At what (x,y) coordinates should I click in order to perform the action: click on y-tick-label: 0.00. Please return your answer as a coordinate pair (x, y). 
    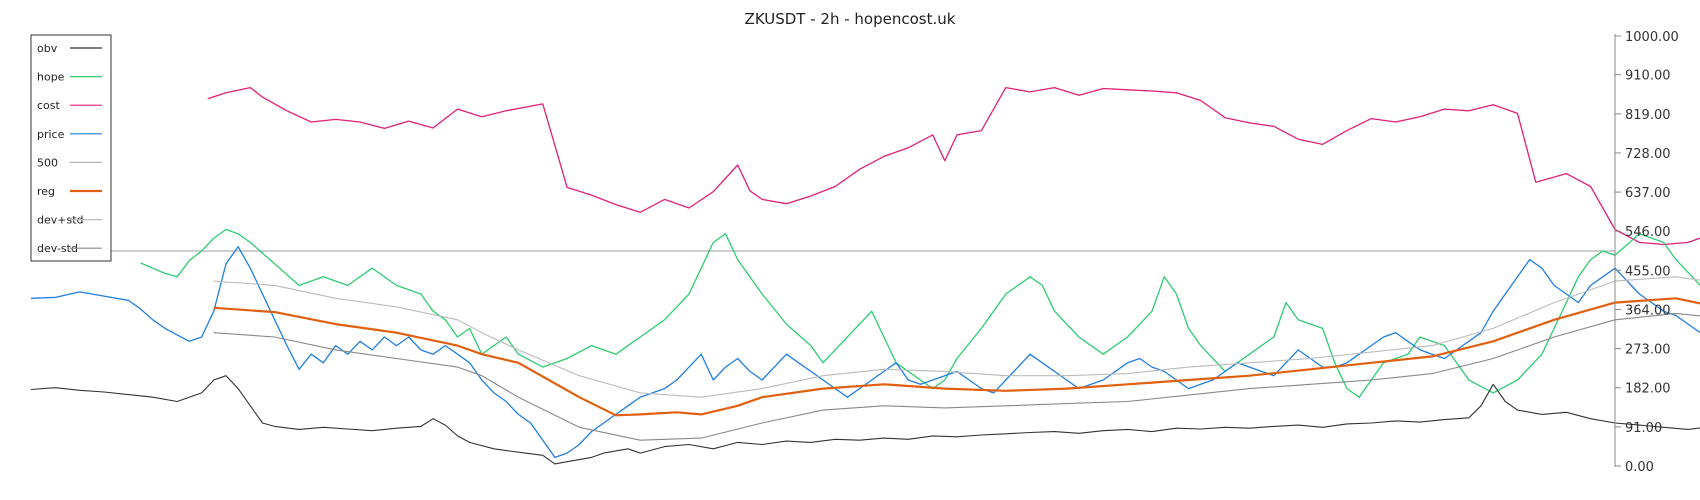
    Looking at the image, I should click on (1639, 467).